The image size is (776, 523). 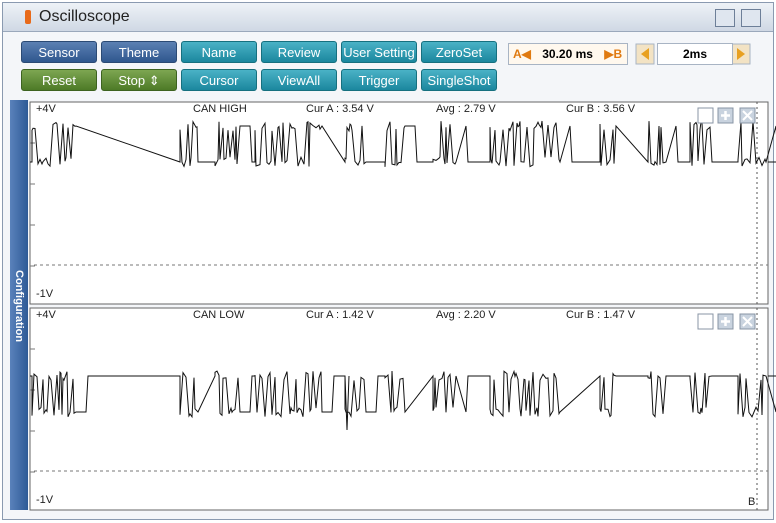 I want to click on prev-icon, so click(x=645, y=54).